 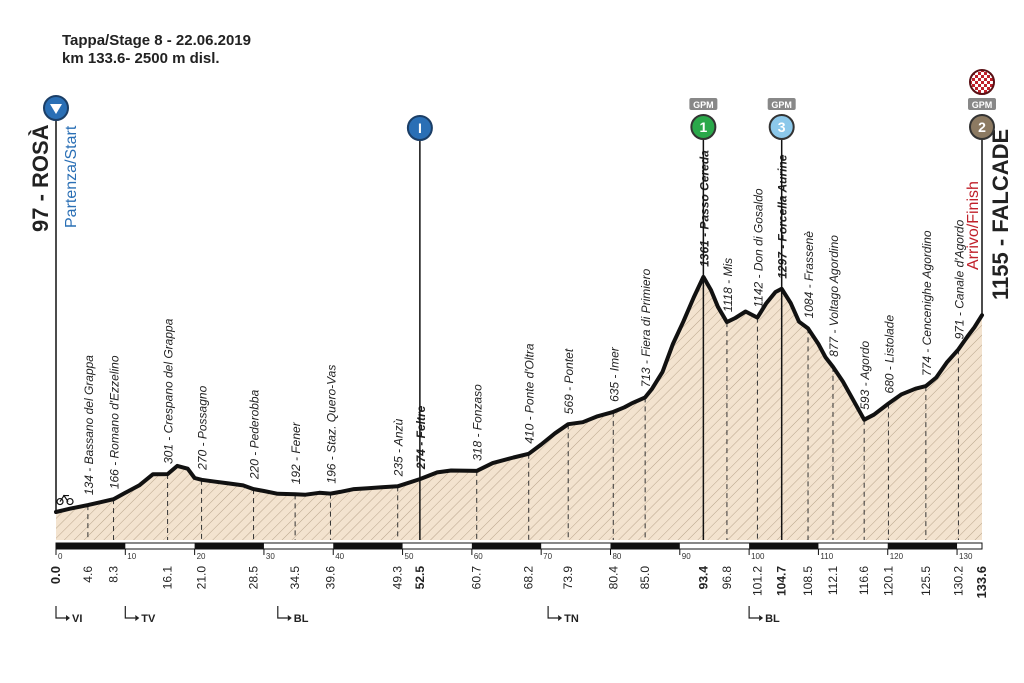 What do you see at coordinates (809, 275) in the screenshot?
I see `waypoint-label: 1084 - Frassenè` at bounding box center [809, 275].